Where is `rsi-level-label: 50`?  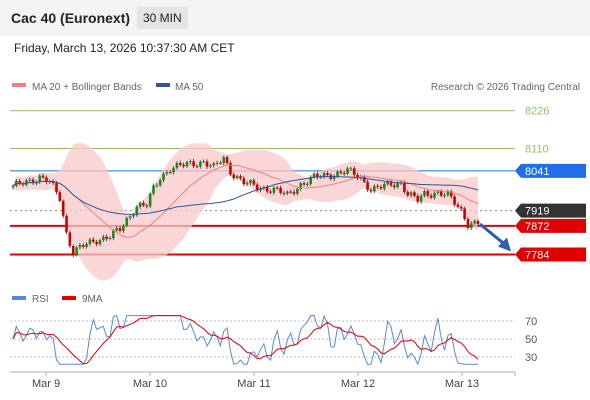 rsi-level-label: 50 is located at coordinates (531, 340).